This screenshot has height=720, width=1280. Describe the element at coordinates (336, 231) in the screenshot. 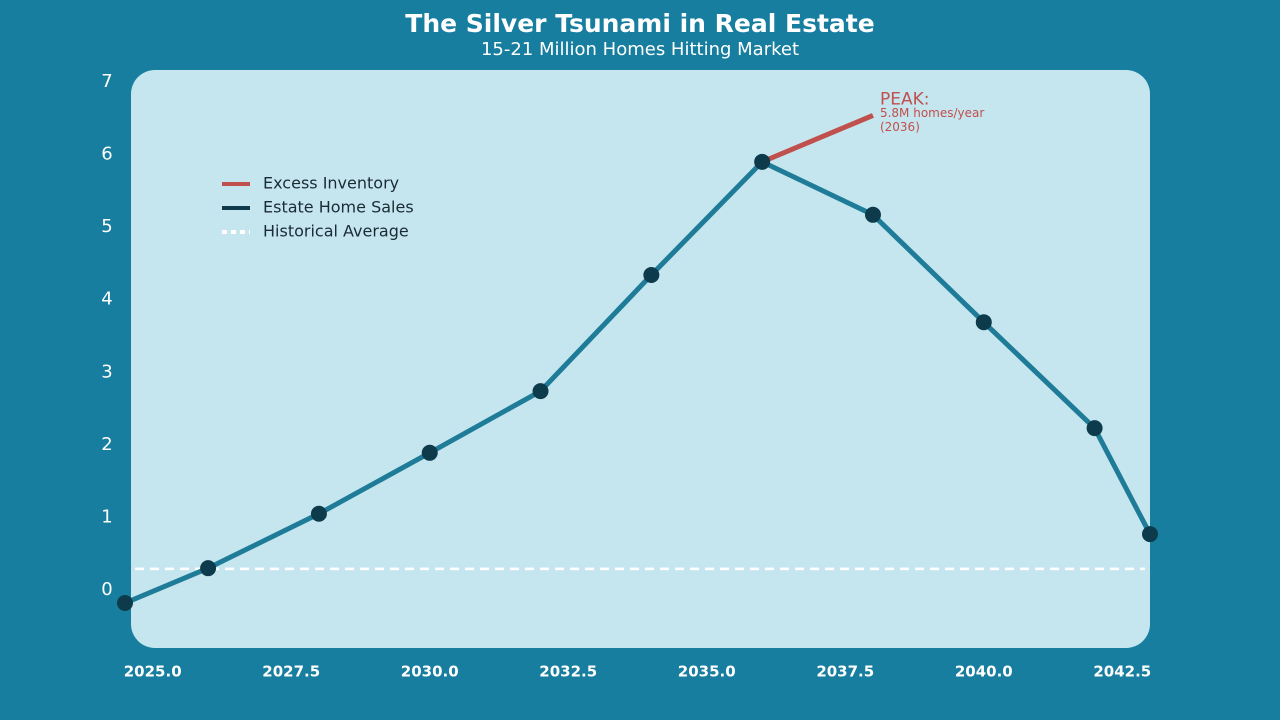

I see `legend-label: Historical Average` at that location.